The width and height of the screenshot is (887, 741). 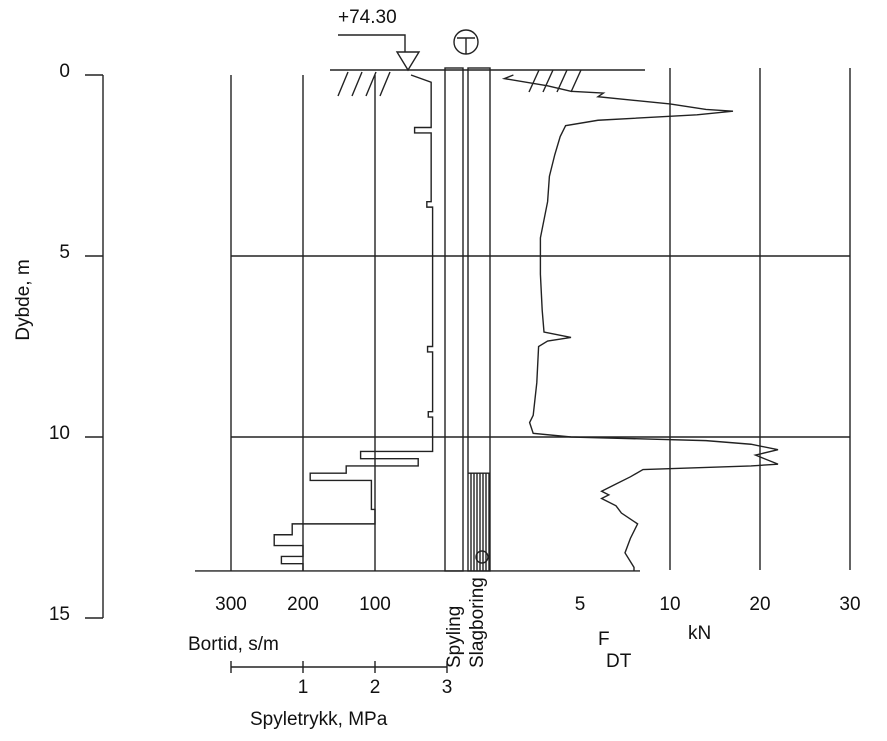 What do you see at coordinates (372, 43) in the screenshot?
I see `elevation-leader` at bounding box center [372, 43].